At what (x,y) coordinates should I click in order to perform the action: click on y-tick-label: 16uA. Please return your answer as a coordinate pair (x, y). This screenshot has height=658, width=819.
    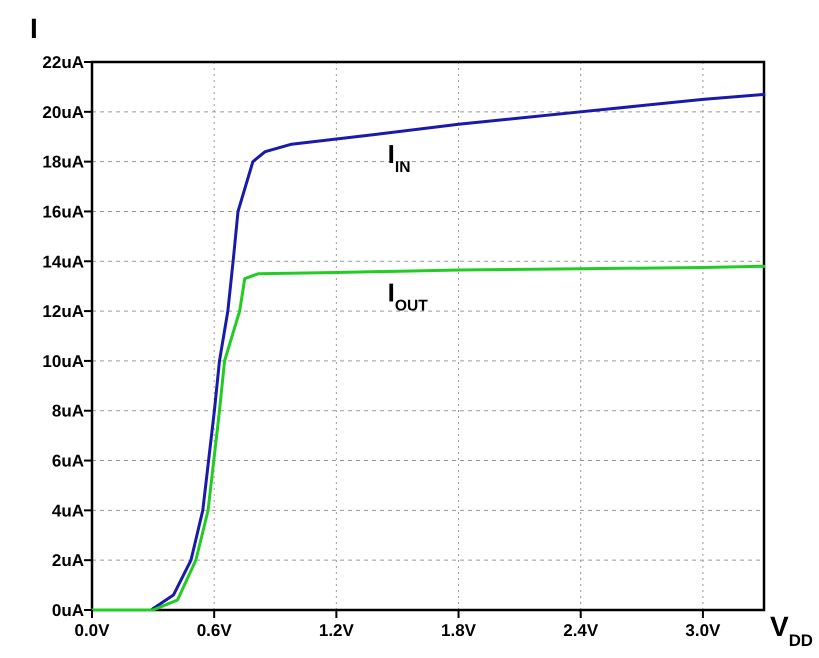
    Looking at the image, I should click on (63, 212).